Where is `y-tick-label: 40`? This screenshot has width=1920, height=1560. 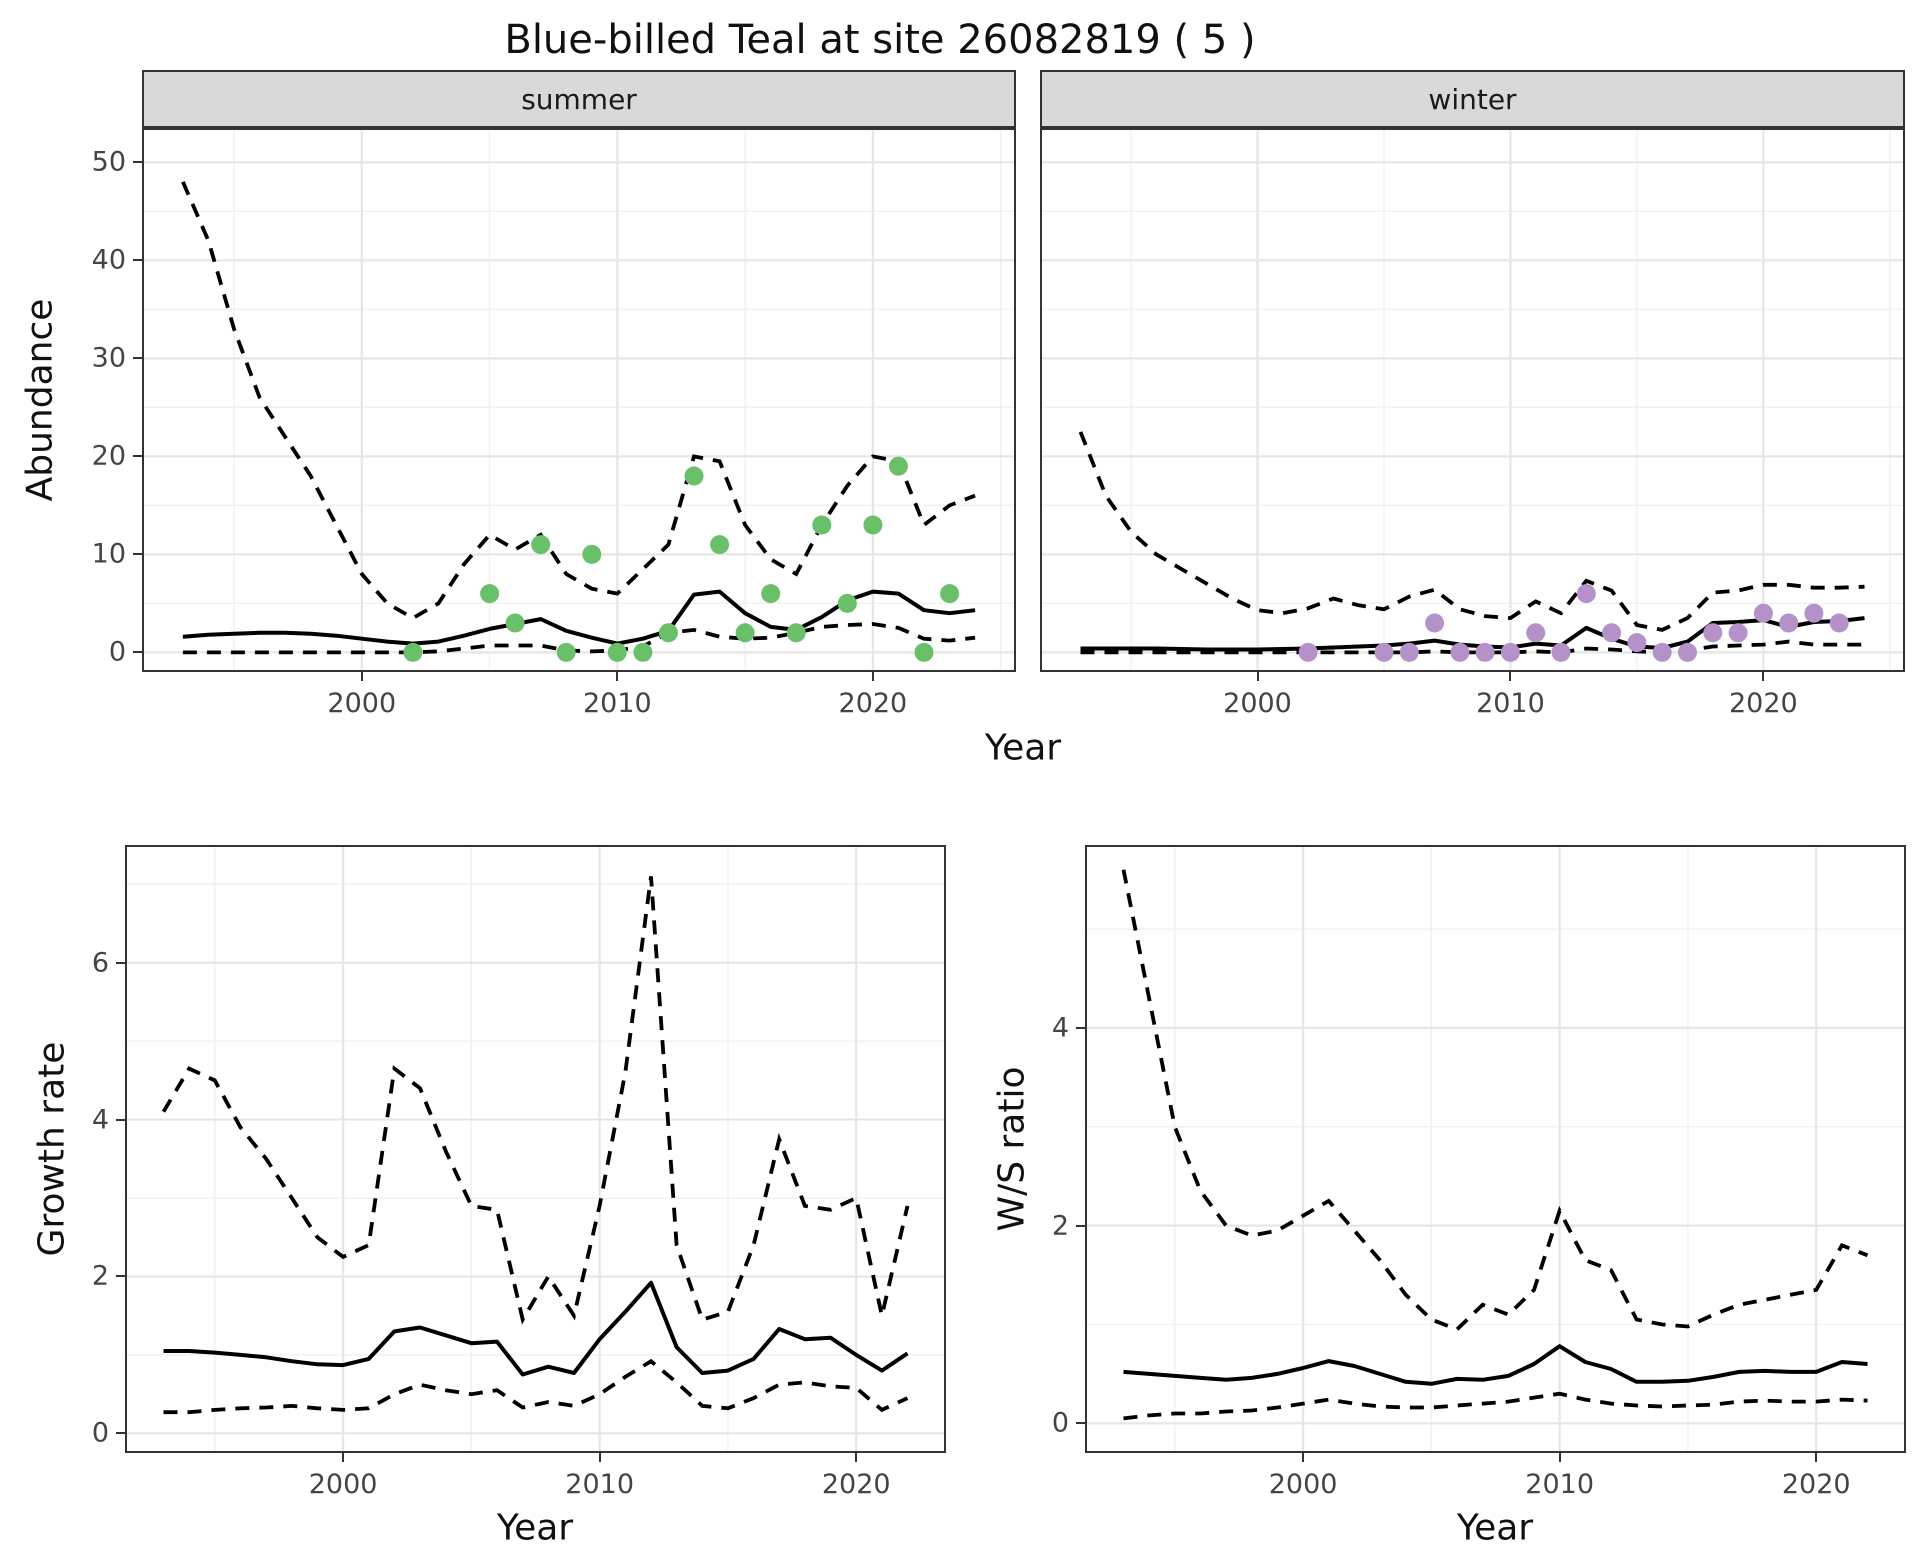
y-tick-label: 40 is located at coordinates (108, 260).